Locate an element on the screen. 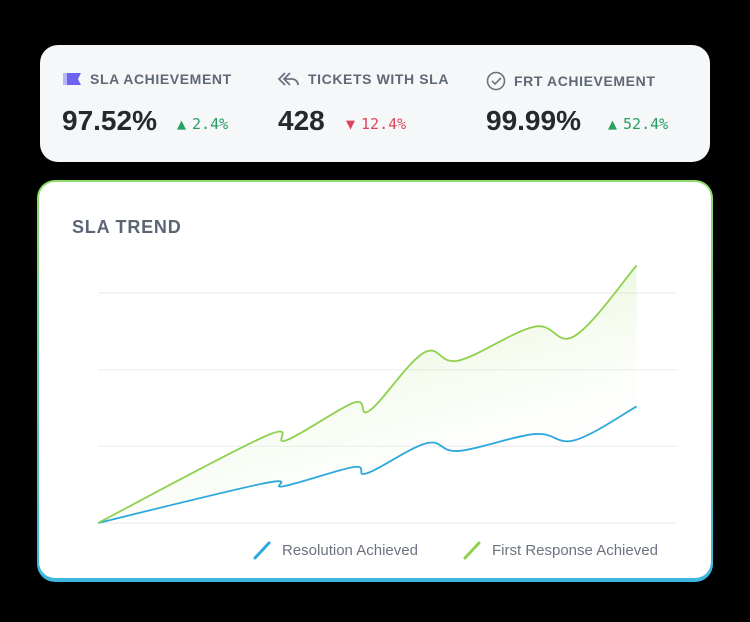 The image size is (750, 622). check-circle-icon is located at coordinates (496, 81).